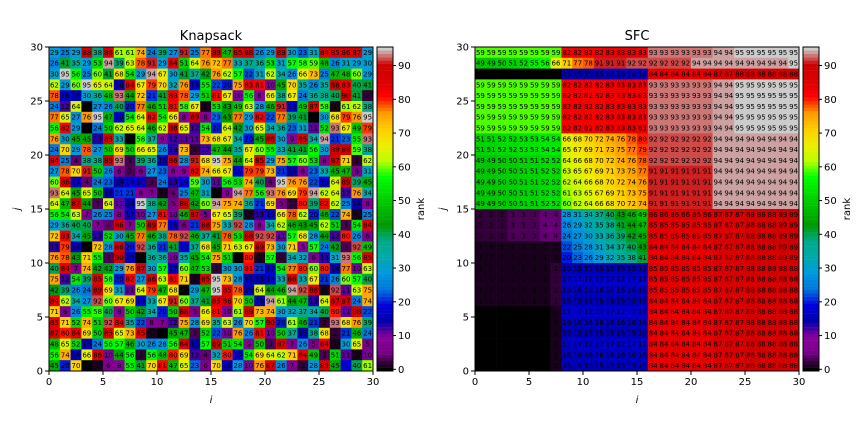  What do you see at coordinates (346, 64) in the screenshot?
I see `heatmap-cell-label: 31` at bounding box center [346, 64].